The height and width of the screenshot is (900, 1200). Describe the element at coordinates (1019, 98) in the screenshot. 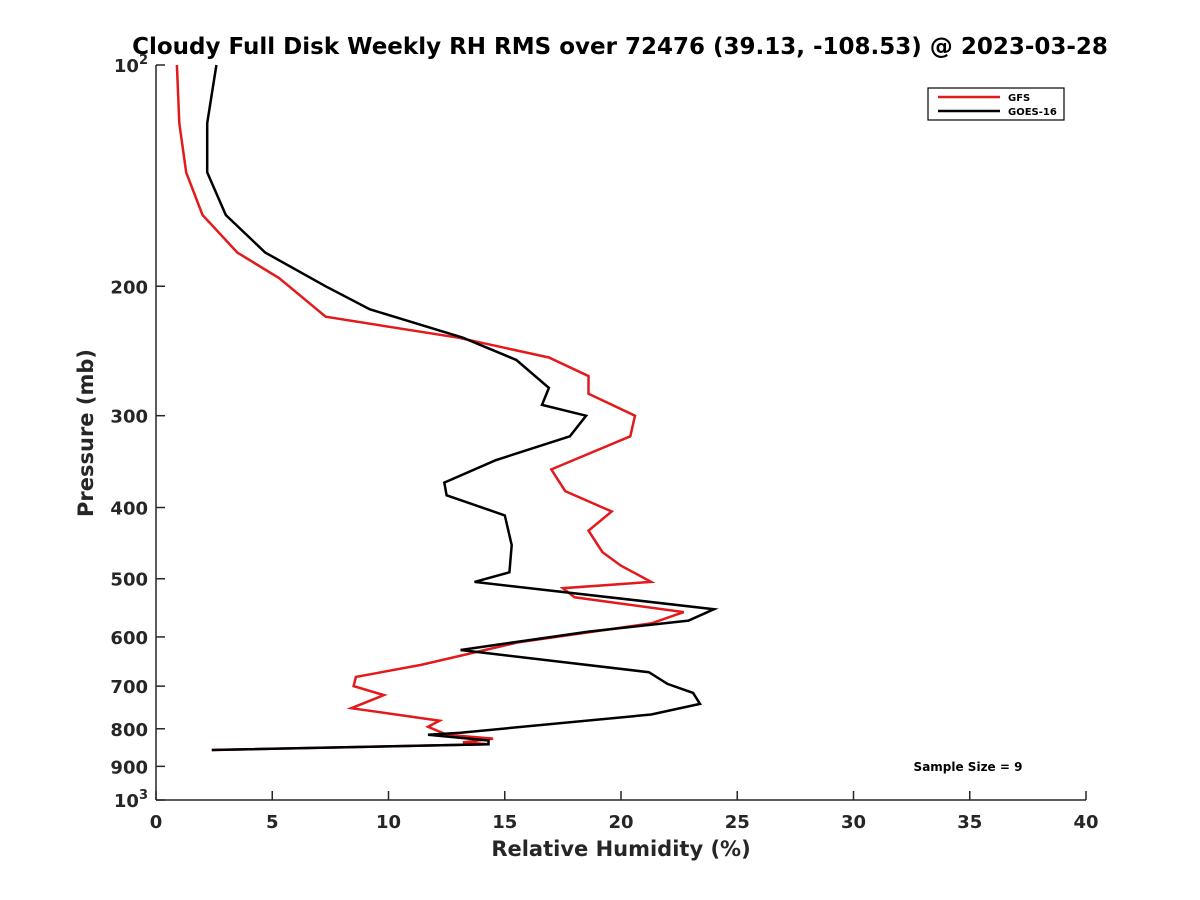

I see `legend-label-gfs: GFS` at that location.